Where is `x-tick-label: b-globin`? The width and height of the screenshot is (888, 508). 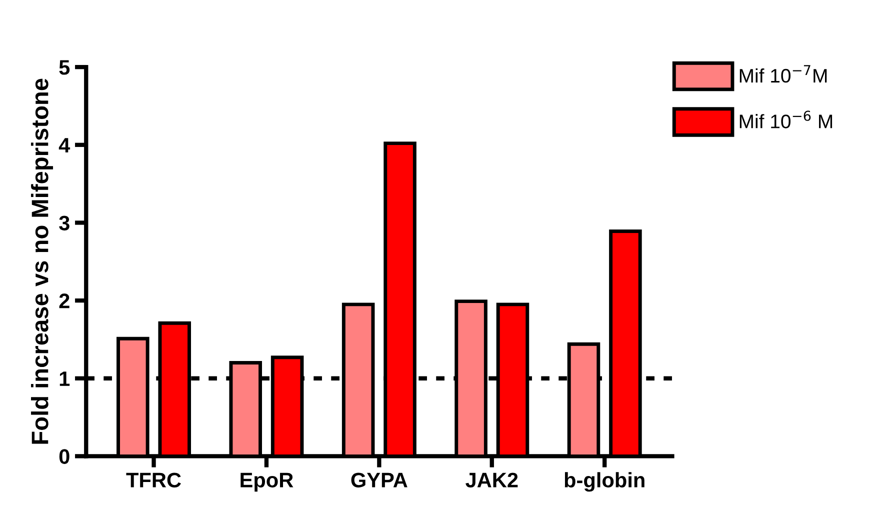 x-tick-label: b-globin is located at coordinates (604, 482).